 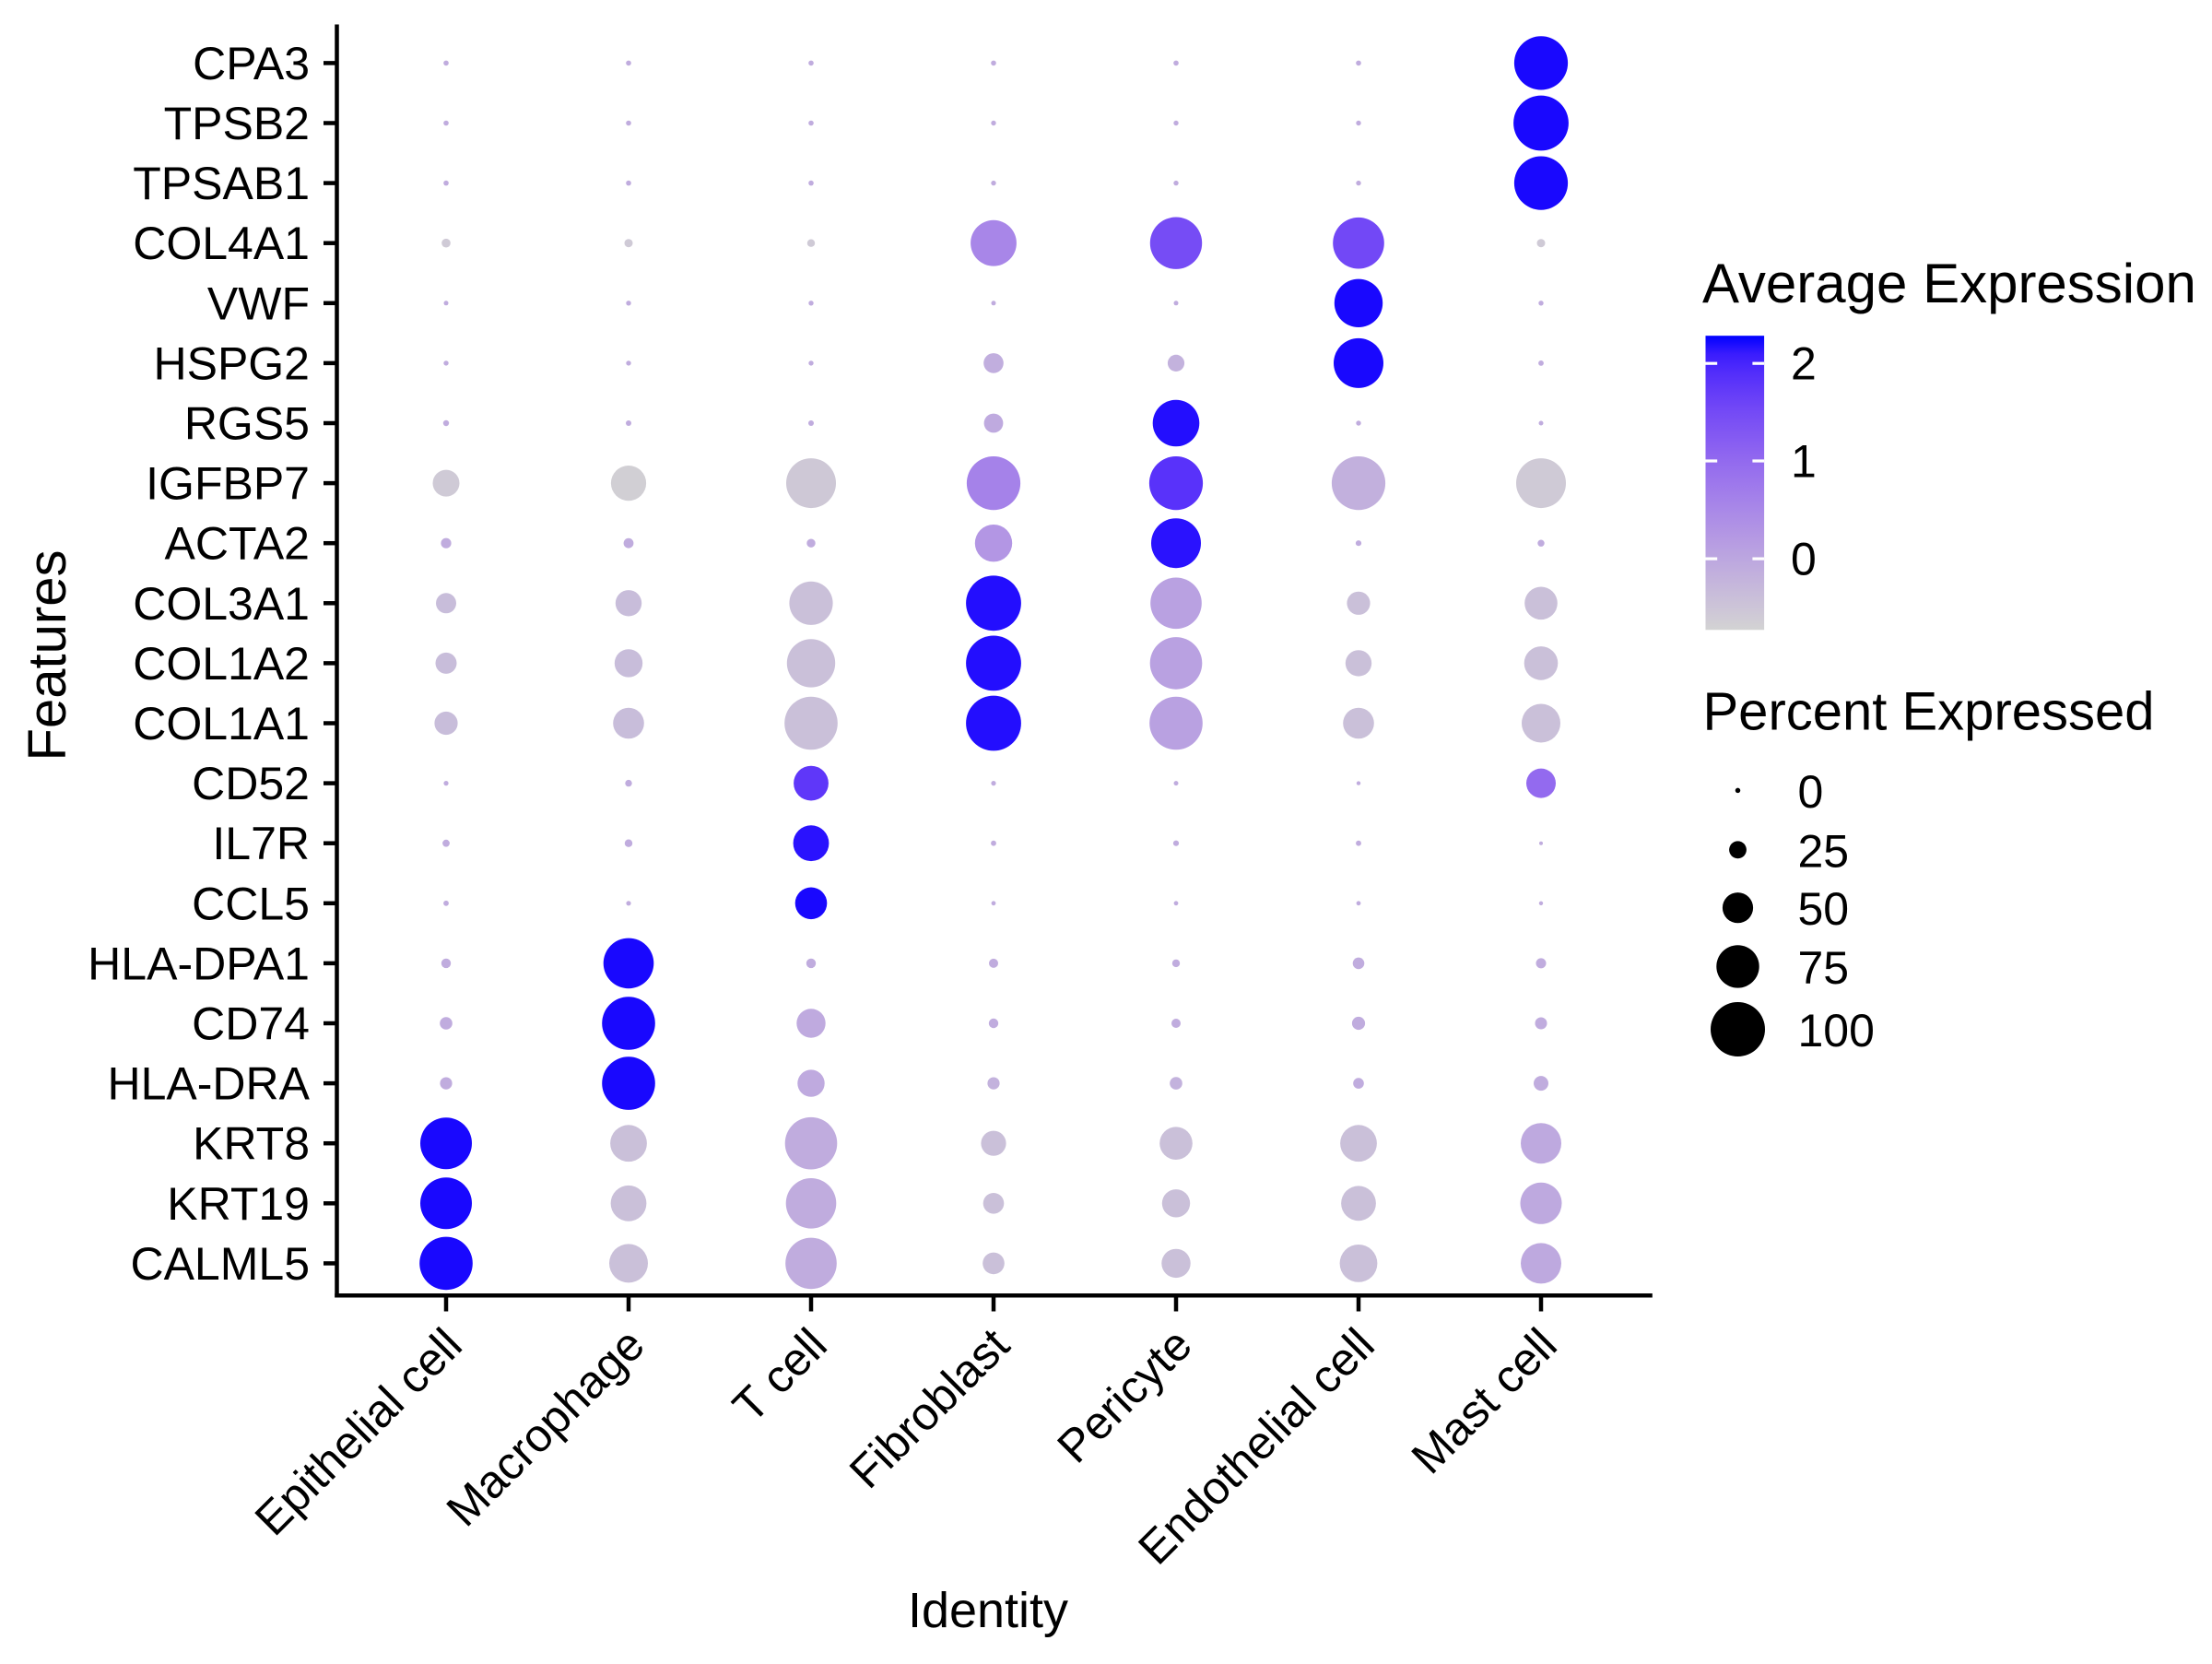 What do you see at coordinates (221, 183) in the screenshot?
I see `svg-text: TPSAB1` at bounding box center [221, 183].